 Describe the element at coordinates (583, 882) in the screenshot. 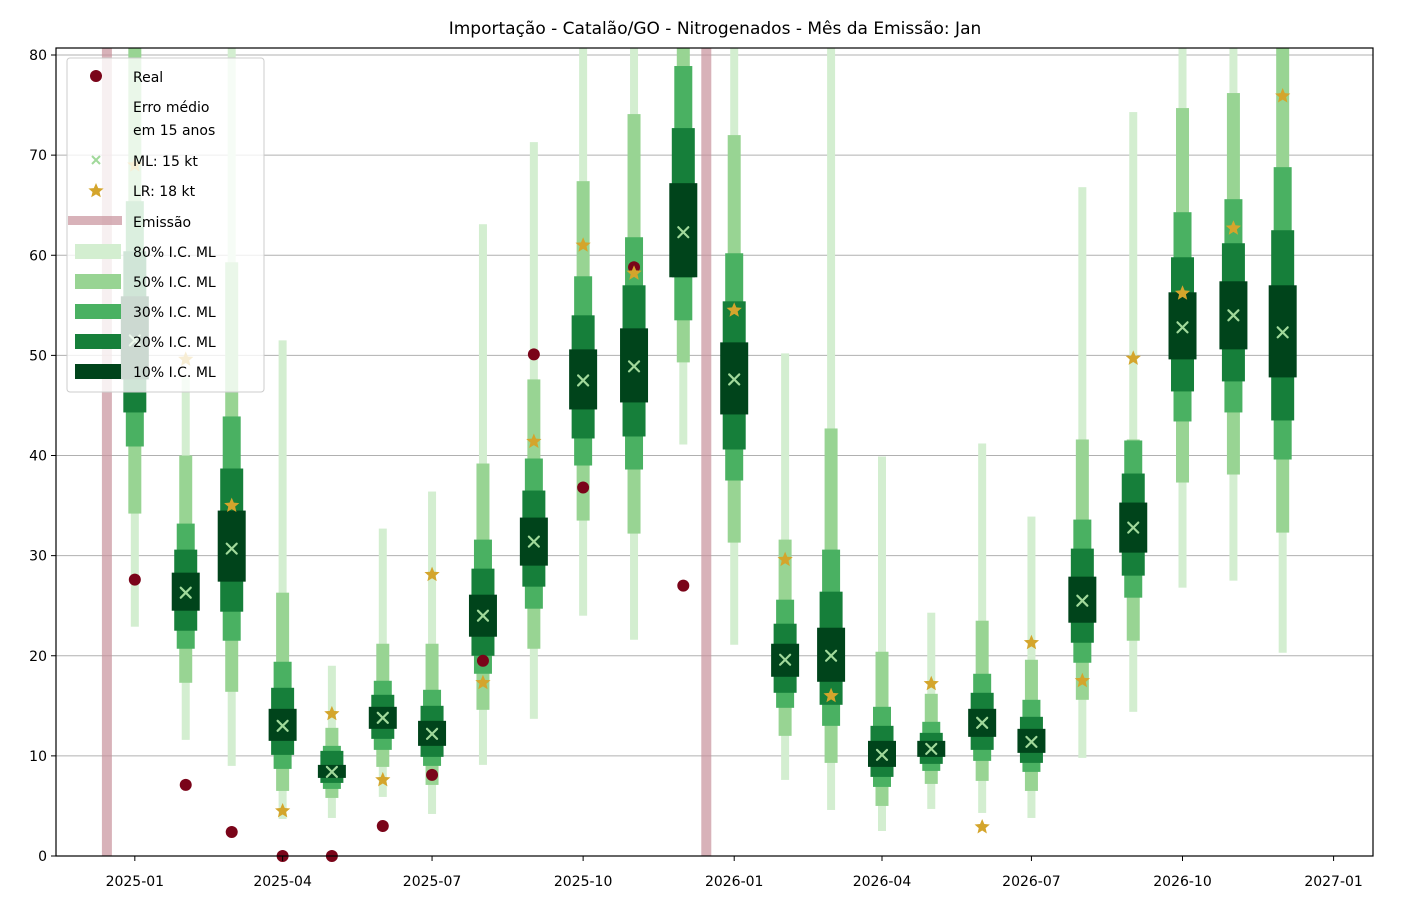

I see `x-tick-label: 2025-10` at that location.